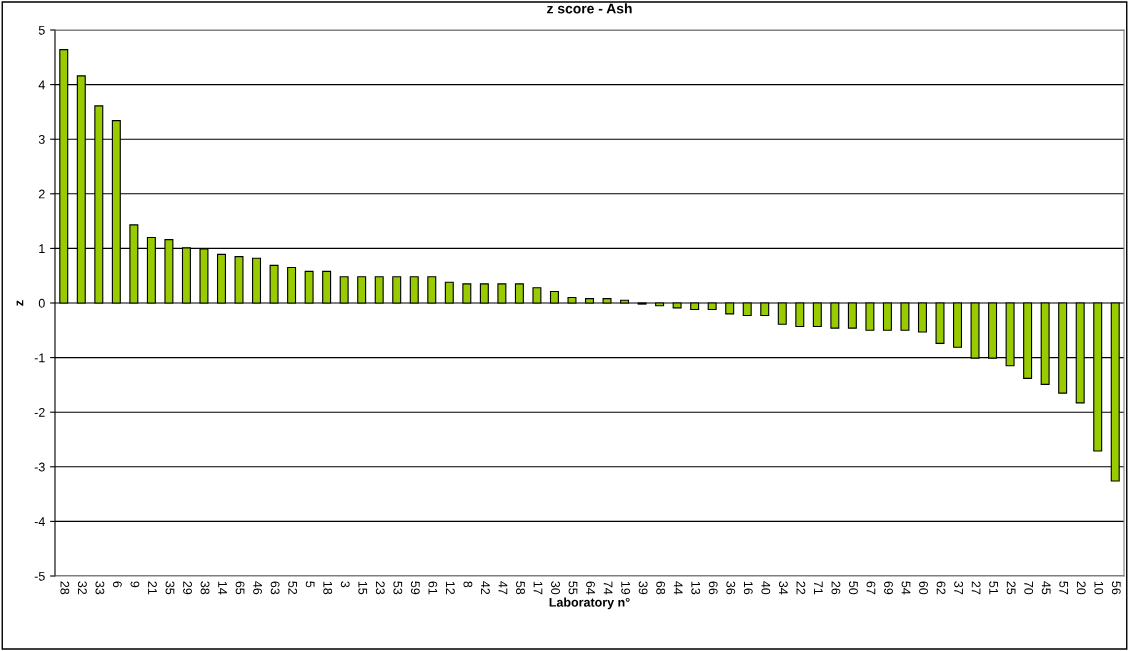  Describe the element at coordinates (398, 588) in the screenshot. I see `x-tick-label: 53` at that location.